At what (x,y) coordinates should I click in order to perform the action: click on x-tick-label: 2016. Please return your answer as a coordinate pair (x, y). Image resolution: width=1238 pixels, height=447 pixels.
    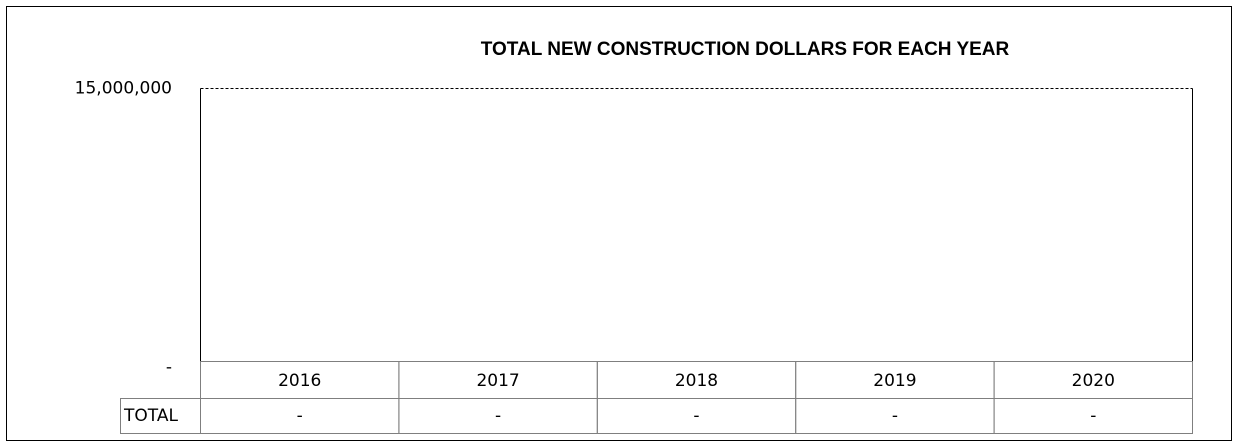
    Looking at the image, I should click on (299, 381).